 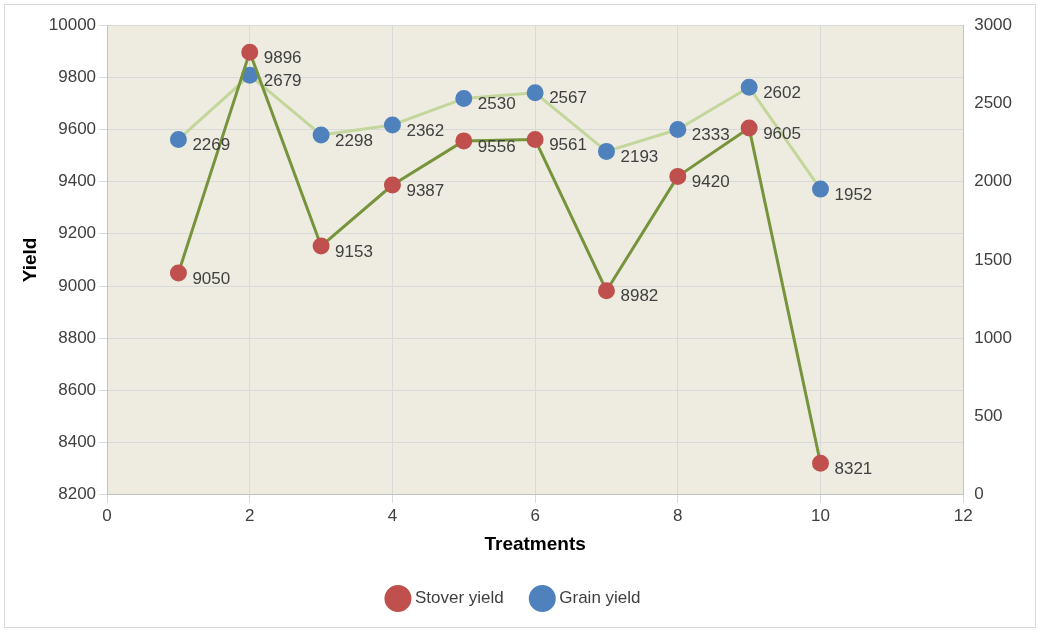 What do you see at coordinates (535, 543) in the screenshot?
I see `x-axis-title: Treatments` at bounding box center [535, 543].